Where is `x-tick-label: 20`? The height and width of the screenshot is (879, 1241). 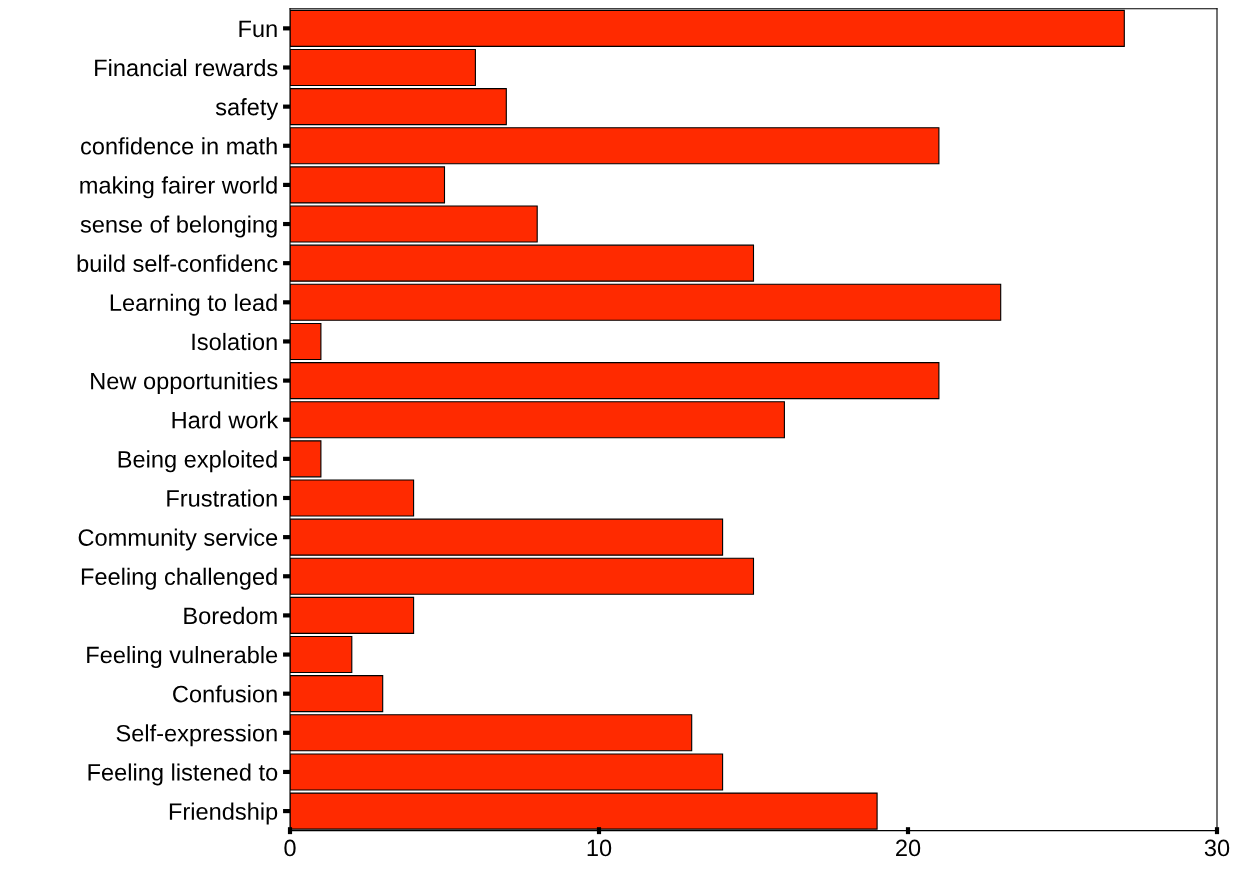
x-tick-label: 20 is located at coordinates (908, 848).